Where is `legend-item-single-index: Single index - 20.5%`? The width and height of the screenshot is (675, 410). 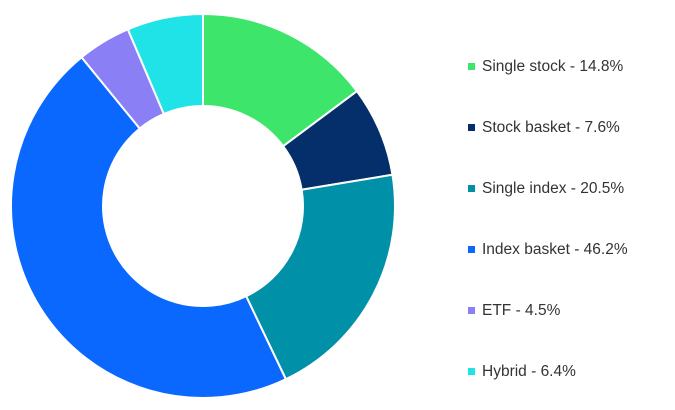
legend-item-single-index: Single index - 20.5% is located at coordinates (568, 188).